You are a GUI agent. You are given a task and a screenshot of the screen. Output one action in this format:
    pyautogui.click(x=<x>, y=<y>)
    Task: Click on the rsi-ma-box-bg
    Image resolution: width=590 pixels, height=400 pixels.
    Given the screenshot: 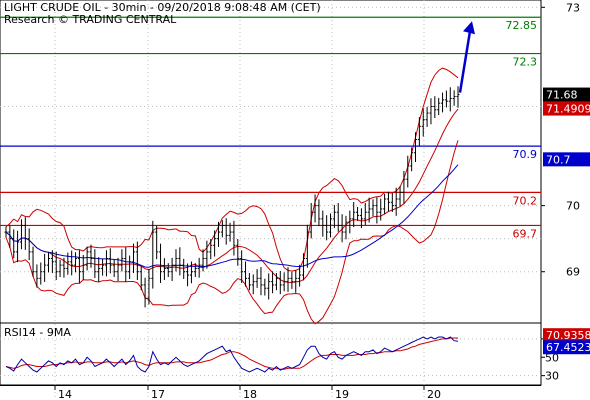 What is the action you would take?
    pyautogui.click(x=566, y=335)
    